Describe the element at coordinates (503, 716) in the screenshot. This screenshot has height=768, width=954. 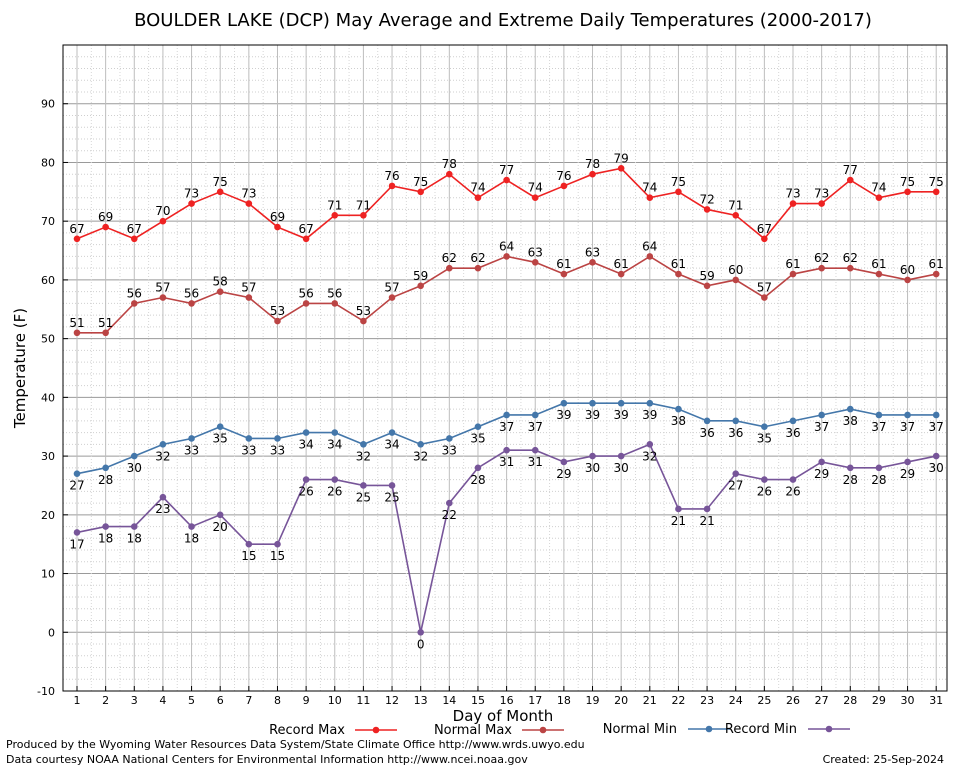
I see `x-axis-label: Day of Month` at that location.